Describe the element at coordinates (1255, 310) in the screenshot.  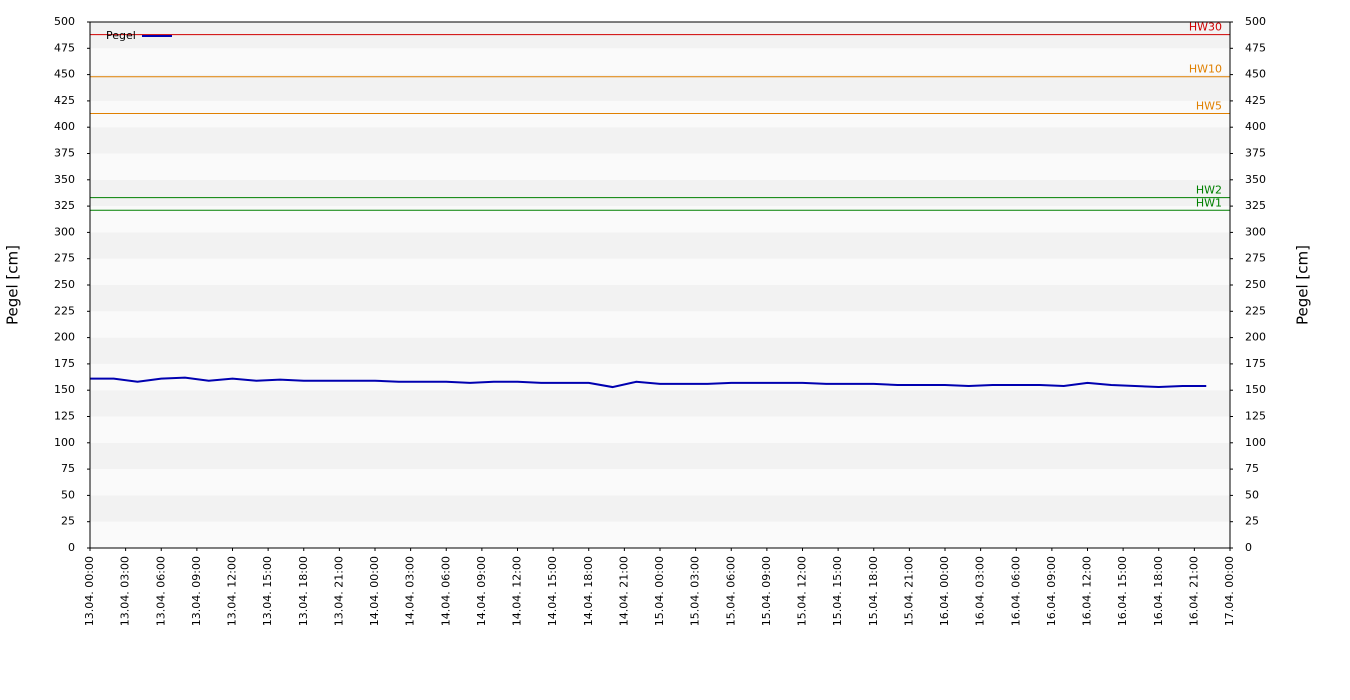
I see `y2-tick-label: 225` at that location.